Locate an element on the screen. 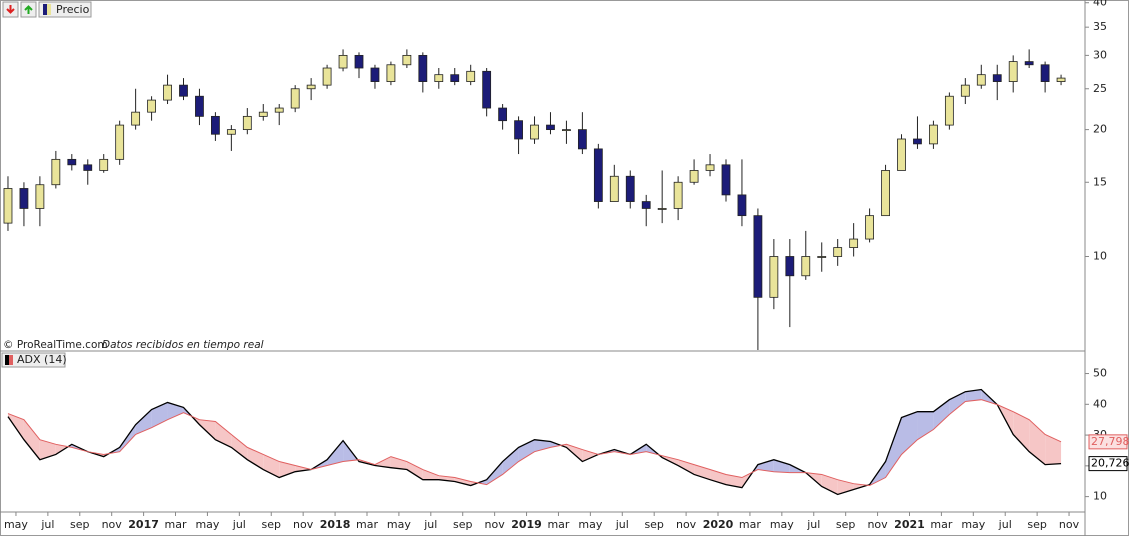 The height and width of the screenshot is (536, 1129). source: © ProRealTime.com is located at coordinates (55, 345).